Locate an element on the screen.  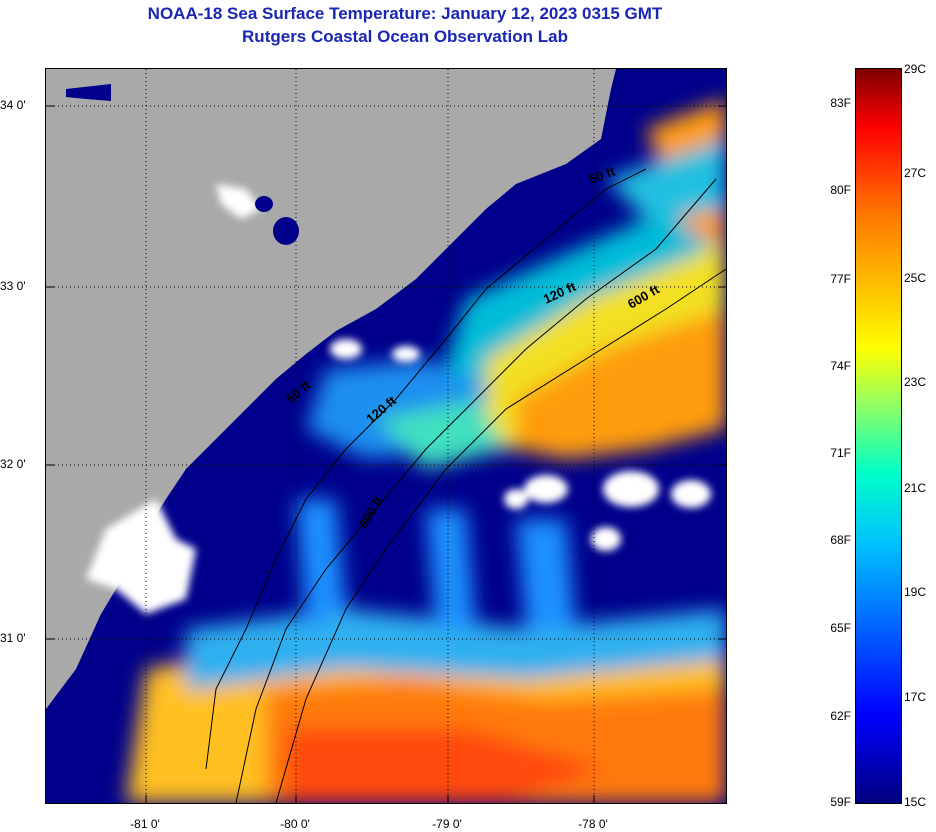
cloud-patches is located at coordinates (520, 445).